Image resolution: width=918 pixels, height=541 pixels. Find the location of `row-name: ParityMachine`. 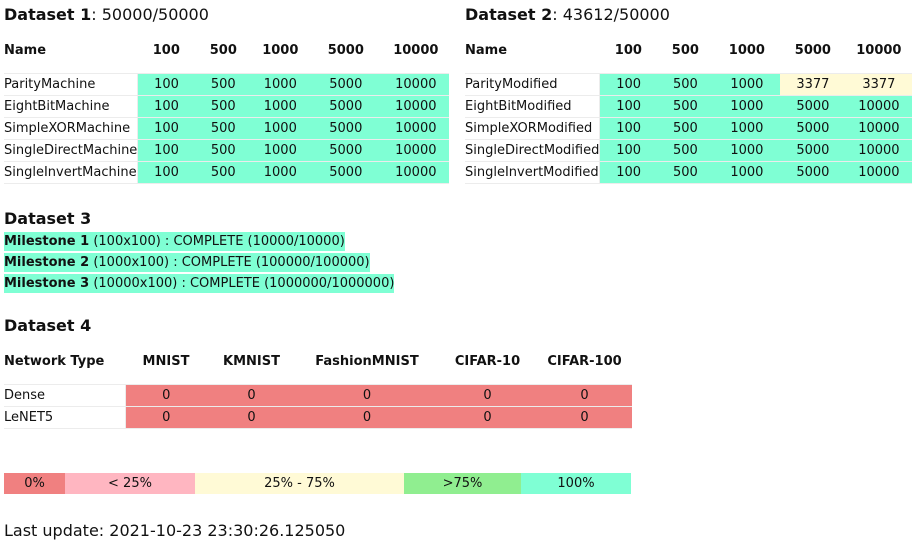

row-name: ParityMachine is located at coordinates (71, 84).